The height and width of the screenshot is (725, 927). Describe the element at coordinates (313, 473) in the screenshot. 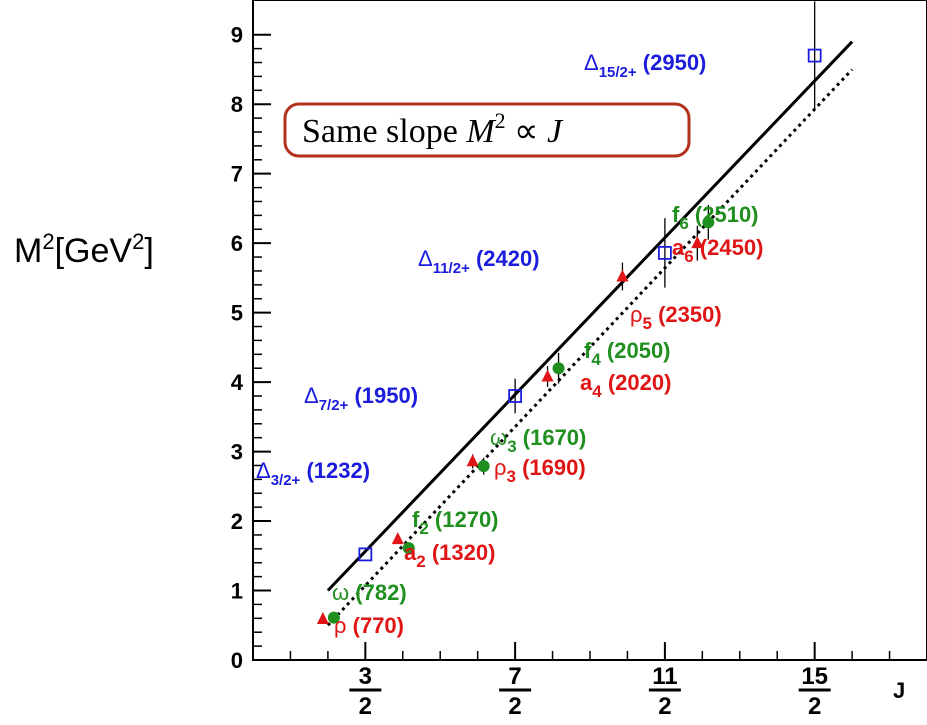

I see `point-label: Δ3/2+ (1232)` at that location.